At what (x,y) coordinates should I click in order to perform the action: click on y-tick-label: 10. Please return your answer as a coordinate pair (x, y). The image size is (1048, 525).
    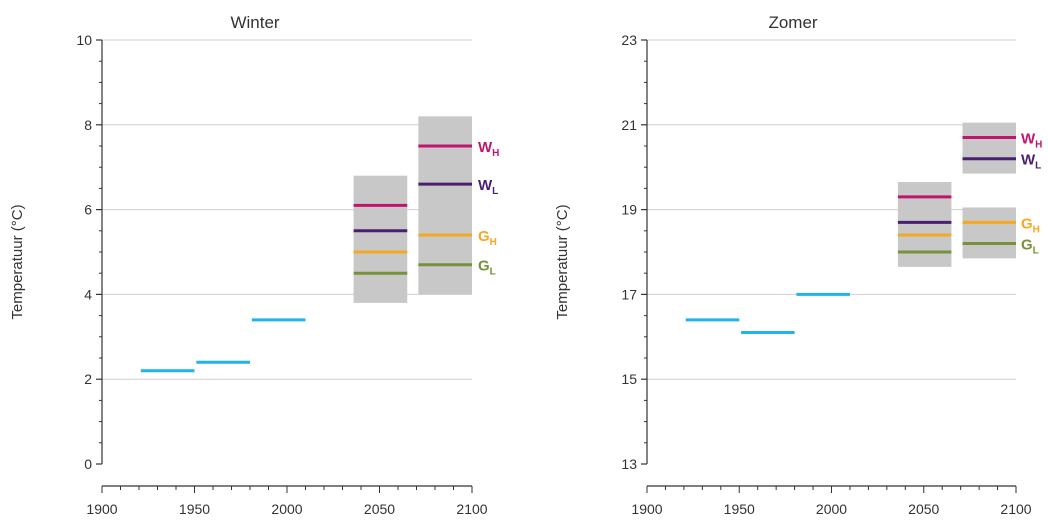
    Looking at the image, I should click on (84, 40).